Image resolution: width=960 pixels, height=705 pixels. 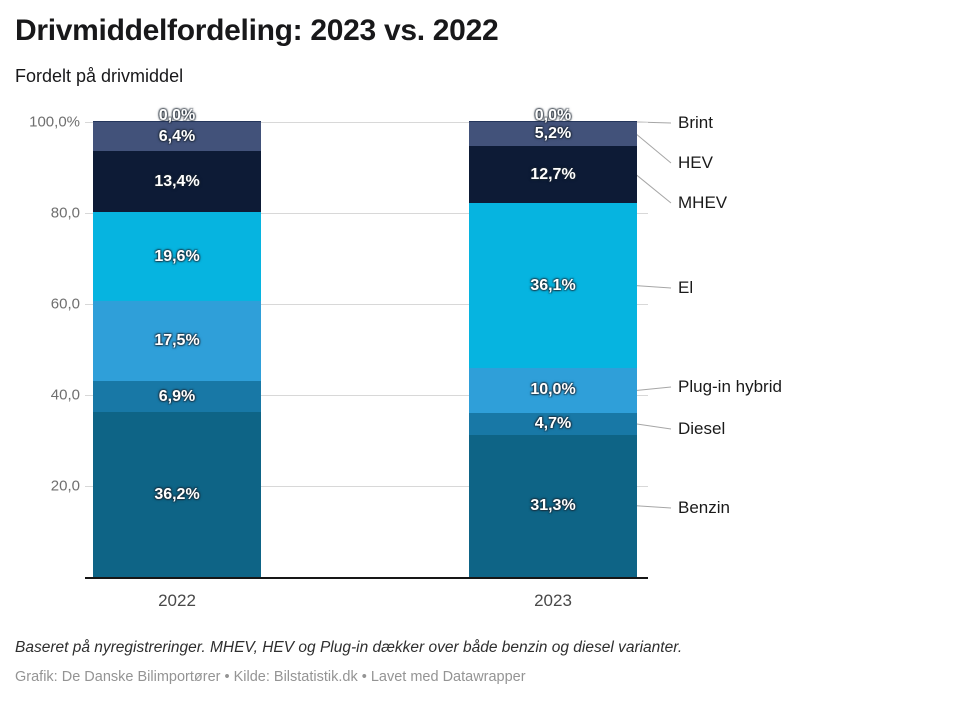 I want to click on bar-segment-label: 6,4%, so click(x=177, y=136).